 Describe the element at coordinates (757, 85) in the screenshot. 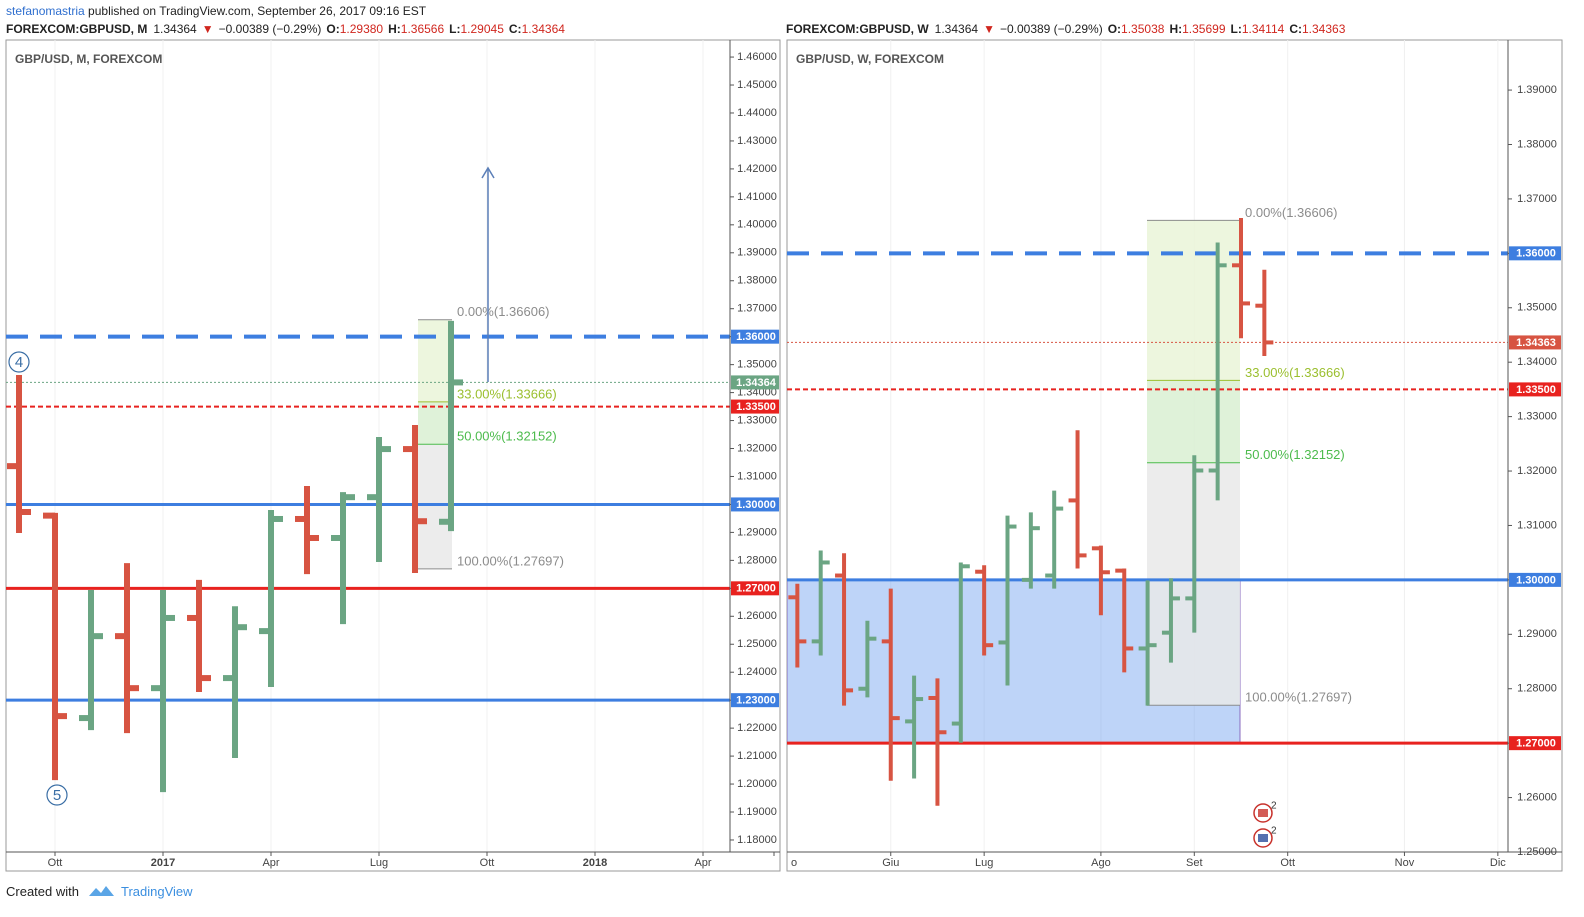

I see `y-tick-label: 1.45000` at that location.